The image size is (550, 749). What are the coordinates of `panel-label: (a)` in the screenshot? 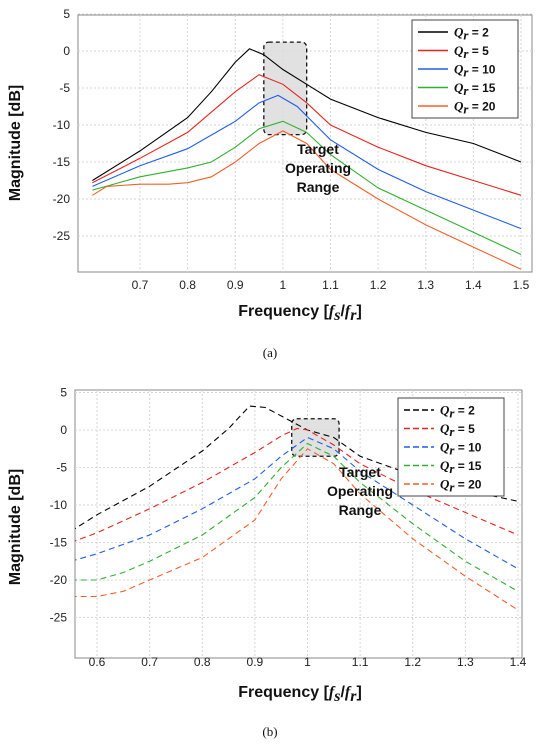 It's located at (270, 352).